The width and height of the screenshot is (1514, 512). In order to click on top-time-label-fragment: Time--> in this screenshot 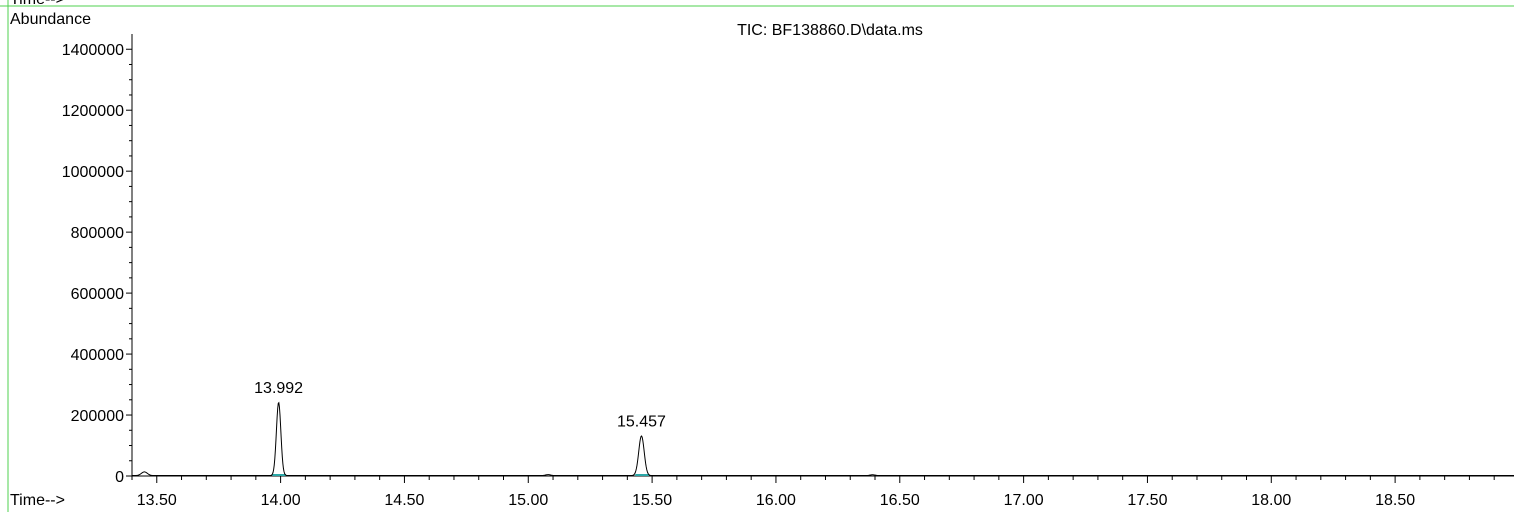, I will do `click(37, 4)`.